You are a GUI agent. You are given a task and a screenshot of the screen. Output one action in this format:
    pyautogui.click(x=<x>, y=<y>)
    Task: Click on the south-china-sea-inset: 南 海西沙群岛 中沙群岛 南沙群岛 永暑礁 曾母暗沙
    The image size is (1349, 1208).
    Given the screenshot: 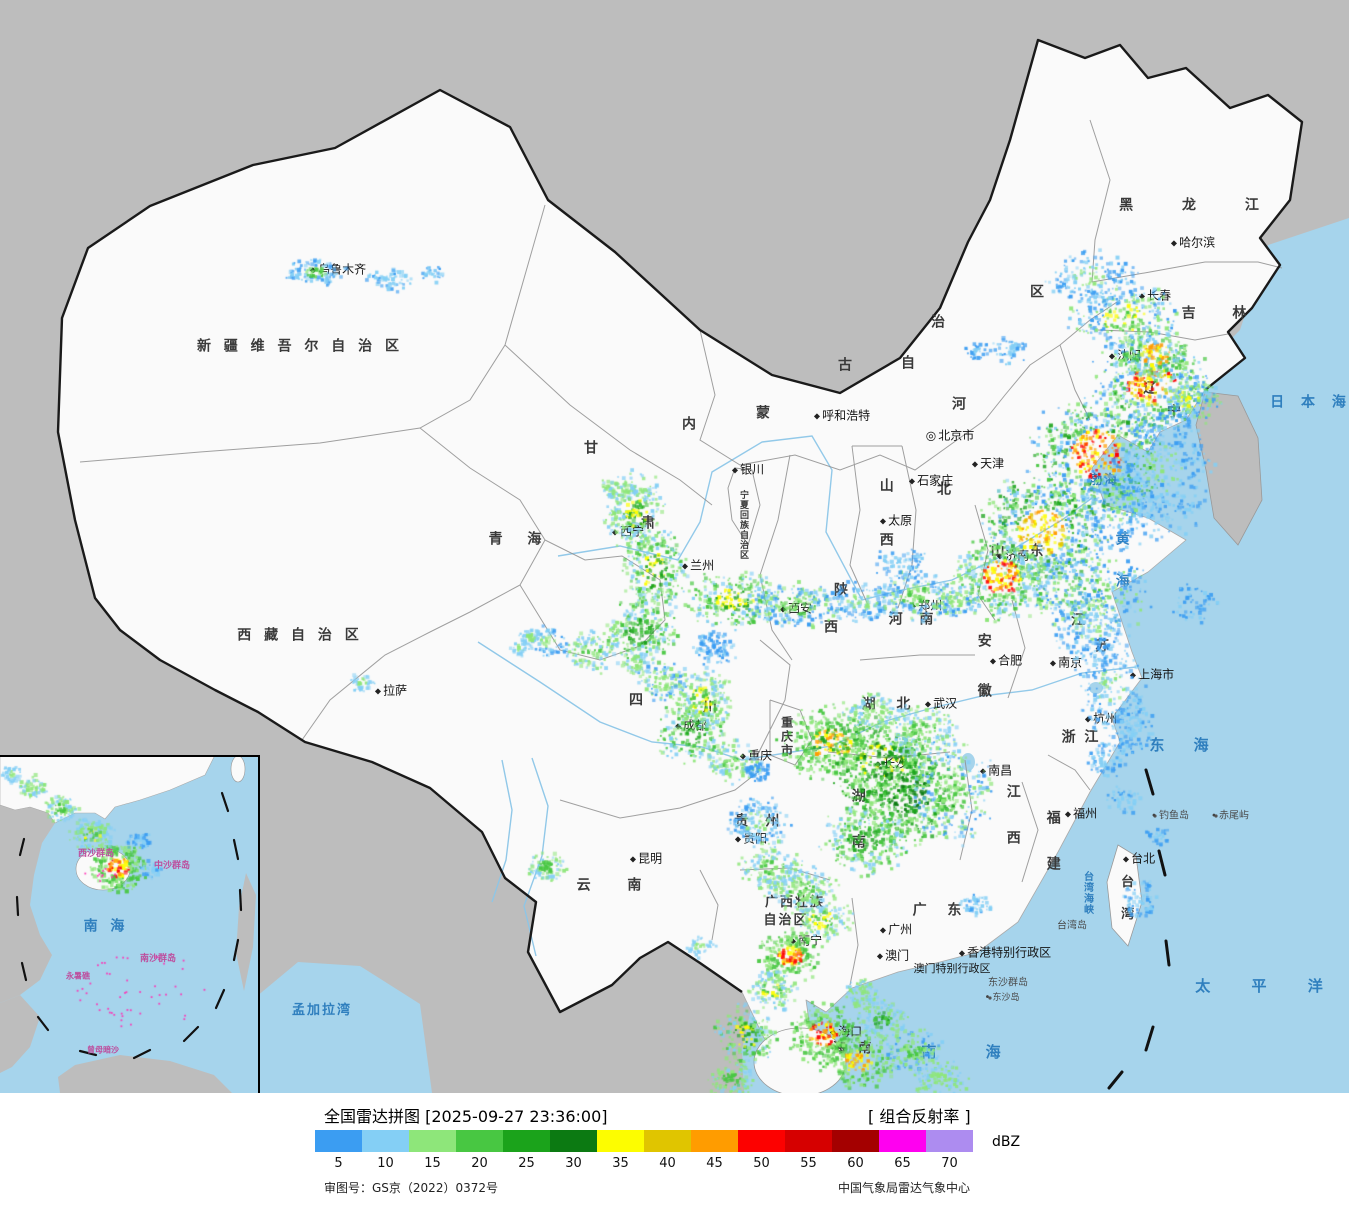 What is the action you would take?
    pyautogui.click(x=130, y=924)
    